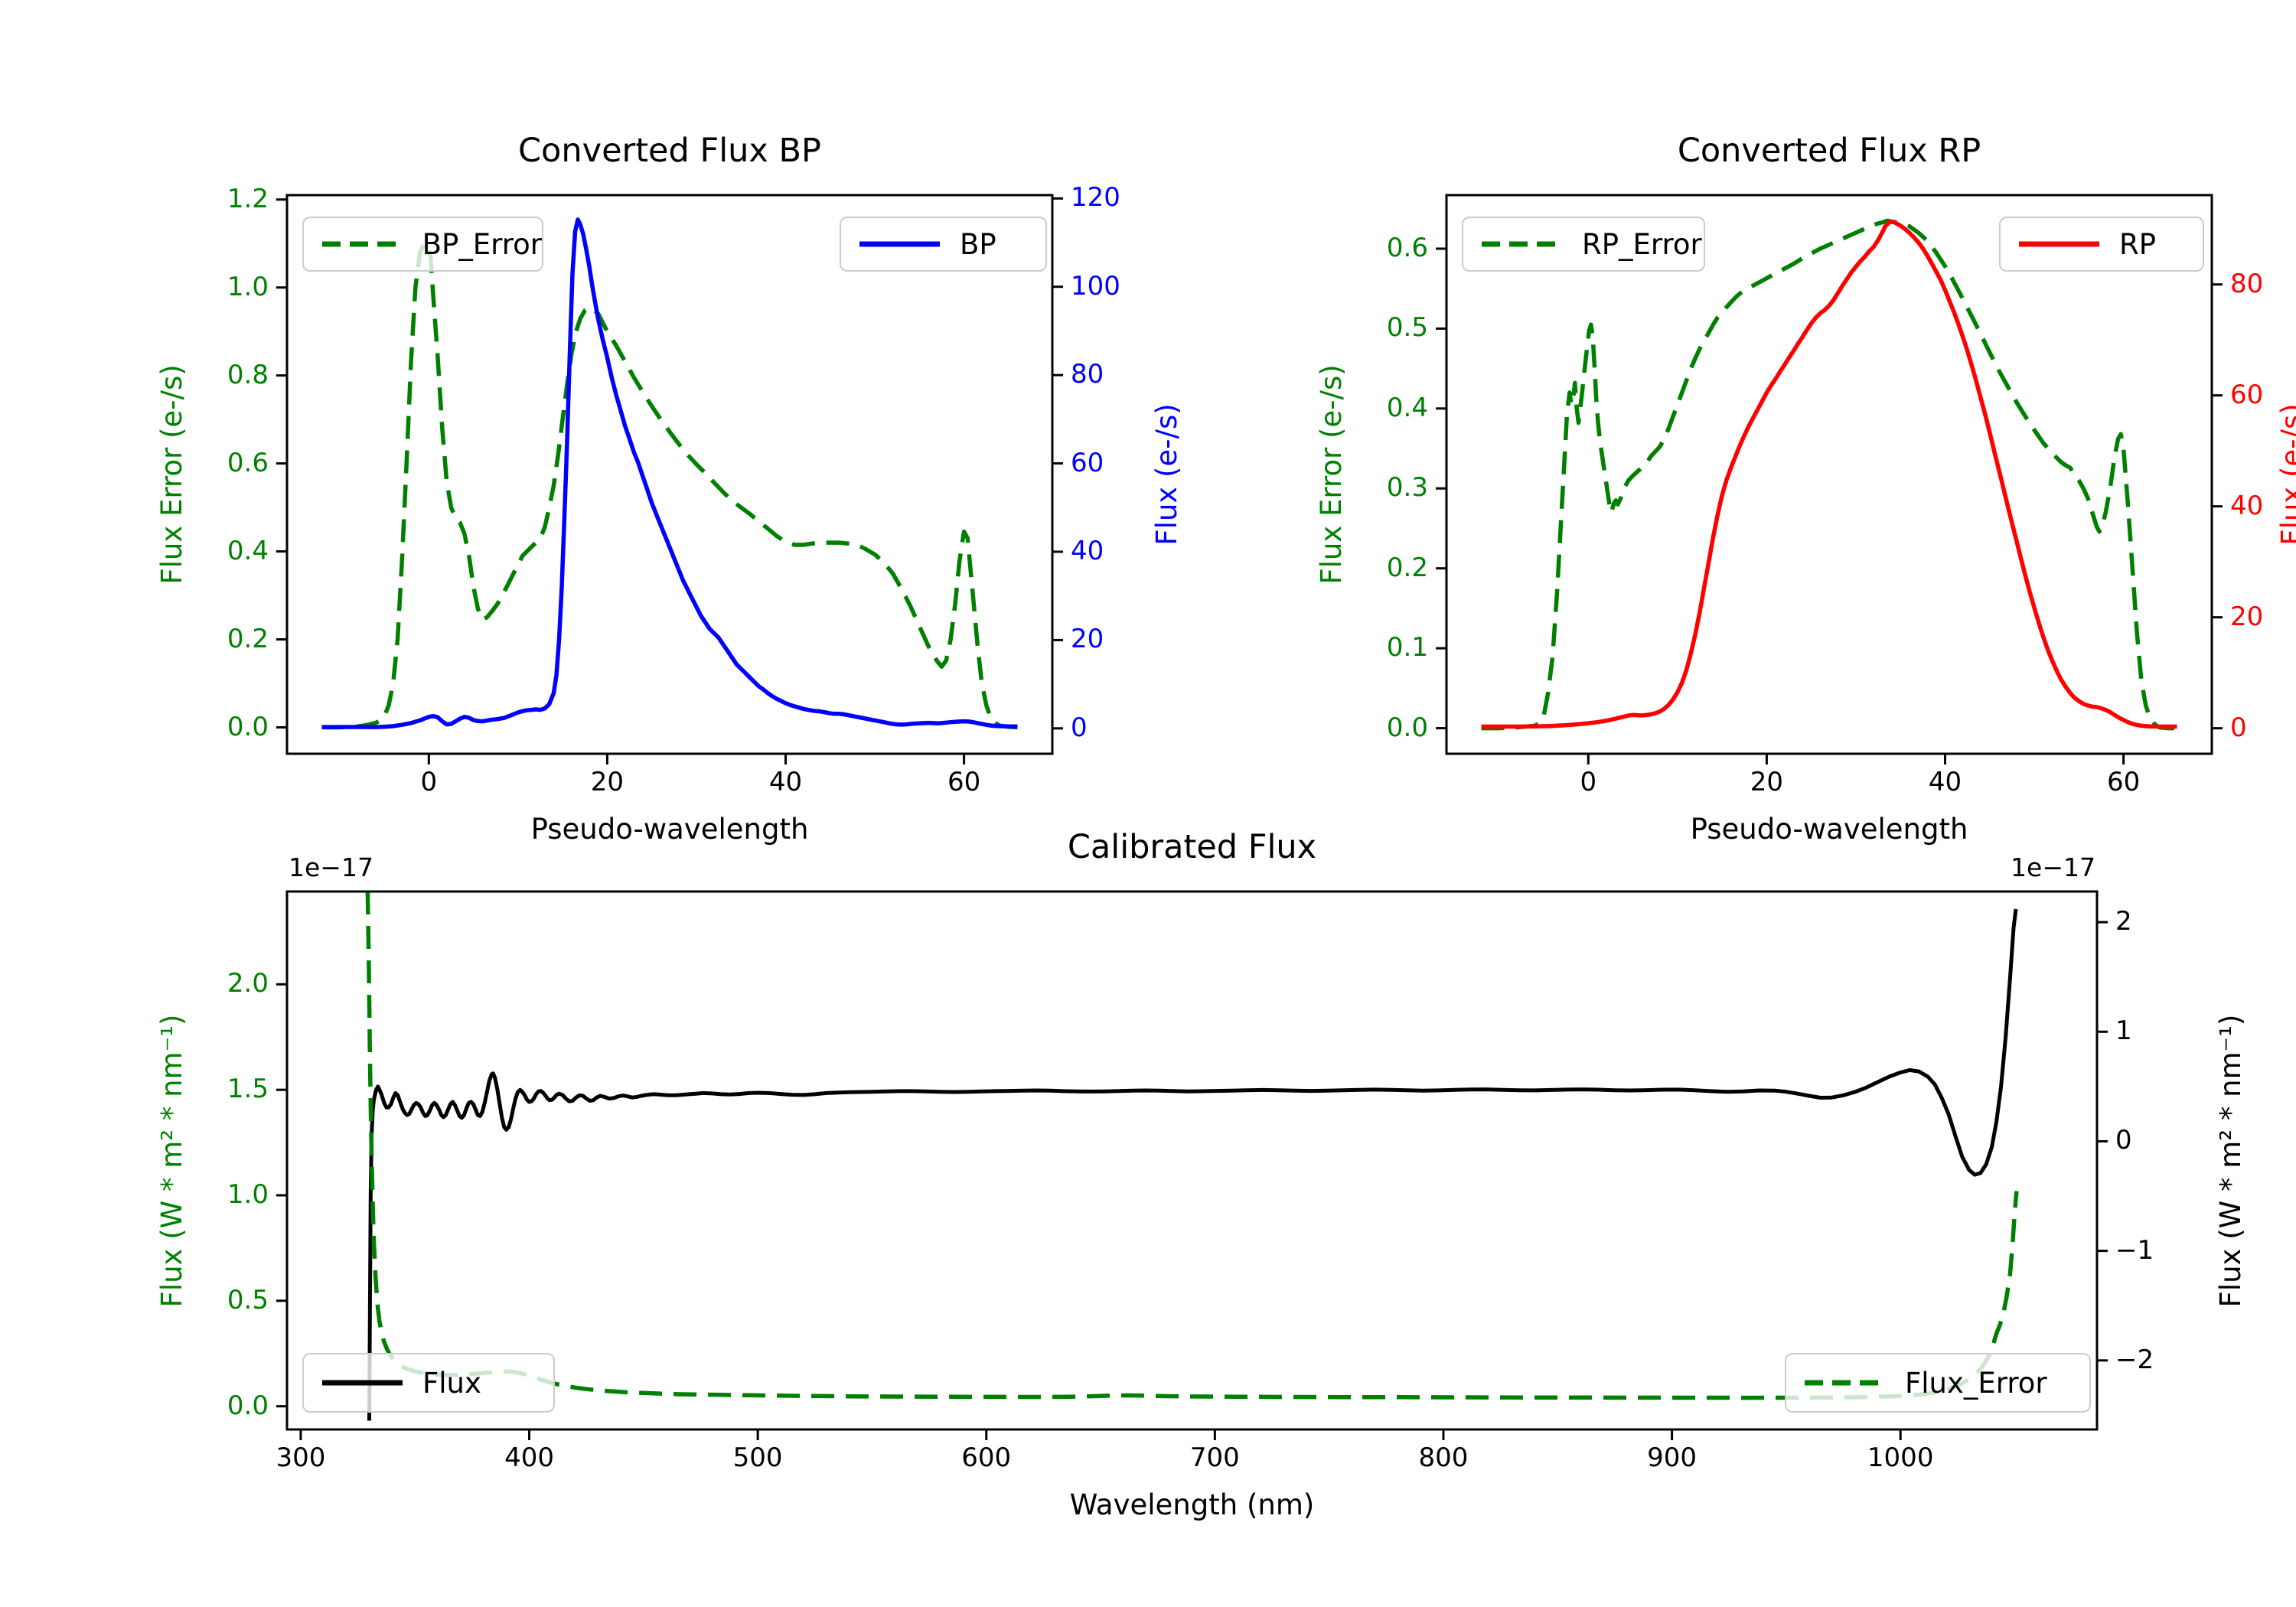  I want to click on rp-axes-frame, so click(1829, 474).